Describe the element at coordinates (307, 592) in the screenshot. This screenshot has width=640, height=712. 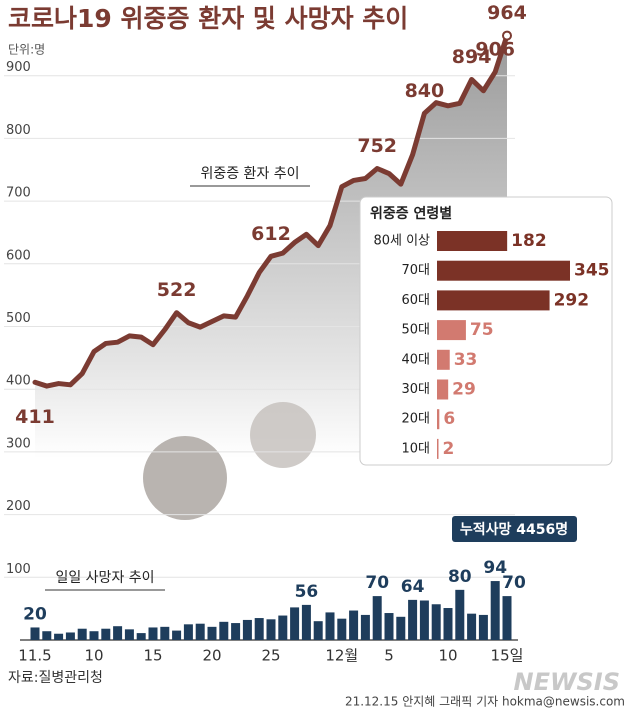
I see `data-label: 56` at that location.